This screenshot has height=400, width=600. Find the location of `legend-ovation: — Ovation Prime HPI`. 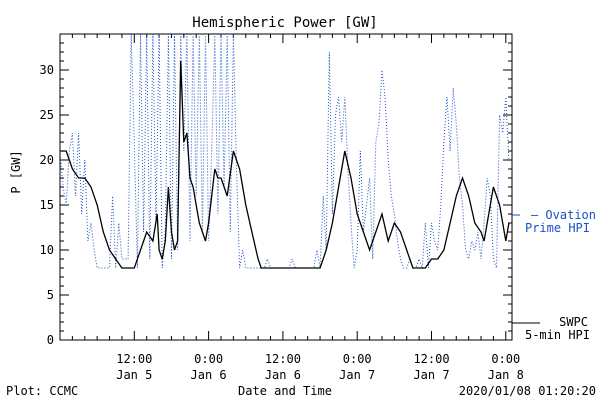

legend-ovation: — Ovation Prime HPI is located at coordinates (554, 221).